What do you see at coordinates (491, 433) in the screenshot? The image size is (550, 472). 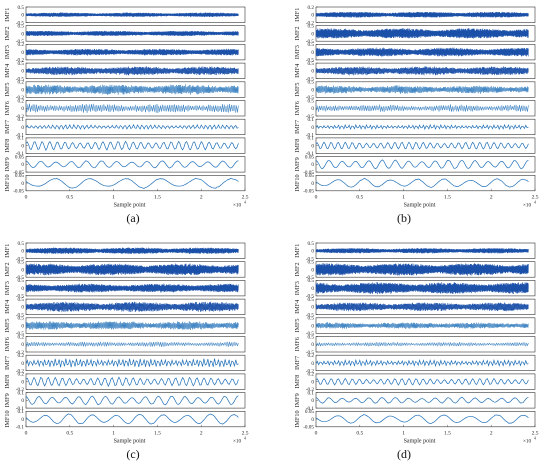 I see `x-tick-label: 2` at bounding box center [491, 433].